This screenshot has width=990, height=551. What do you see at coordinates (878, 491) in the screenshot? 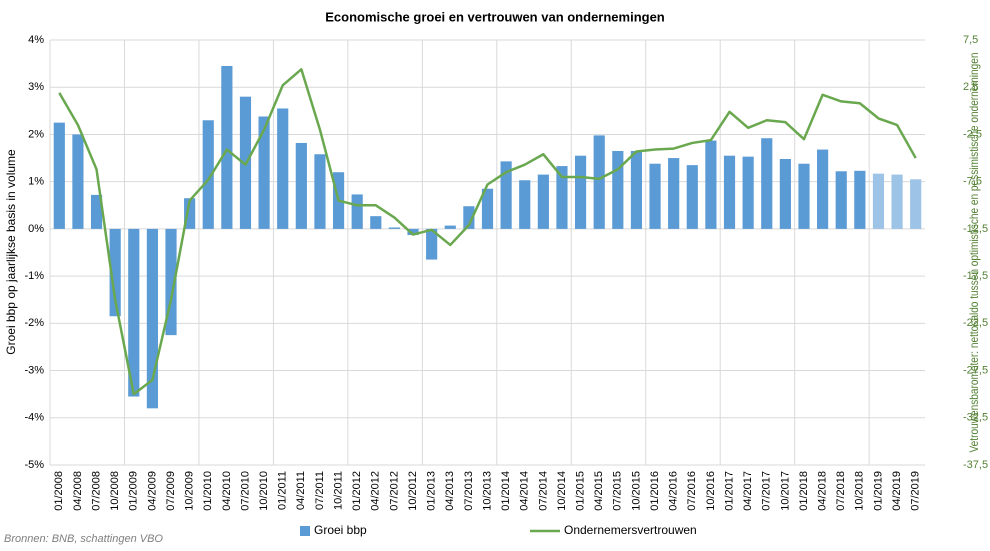
I see `x-tick-label: 01/2019` at bounding box center [878, 491].